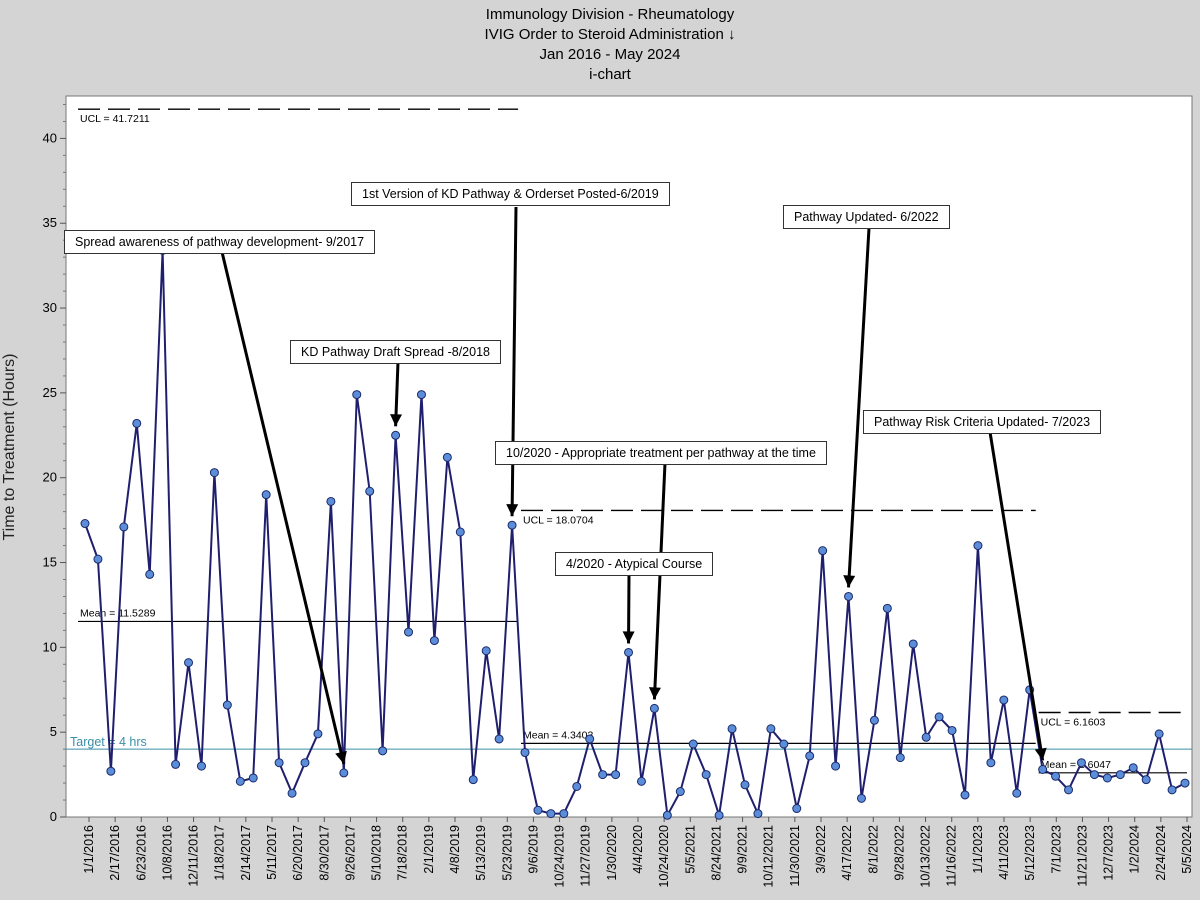 The height and width of the screenshot is (900, 1200). What do you see at coordinates (141, 853) in the screenshot?
I see `x-tick-label: 6/23/2016` at bounding box center [141, 853].